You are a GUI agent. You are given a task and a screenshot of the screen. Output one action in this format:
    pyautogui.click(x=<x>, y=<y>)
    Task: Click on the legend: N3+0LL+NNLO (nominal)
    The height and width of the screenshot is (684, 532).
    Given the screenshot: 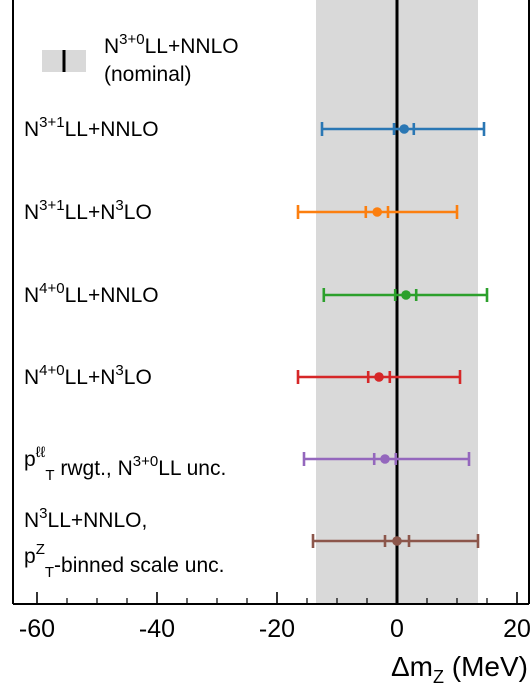 What is the action you would take?
    pyautogui.click(x=140, y=58)
    